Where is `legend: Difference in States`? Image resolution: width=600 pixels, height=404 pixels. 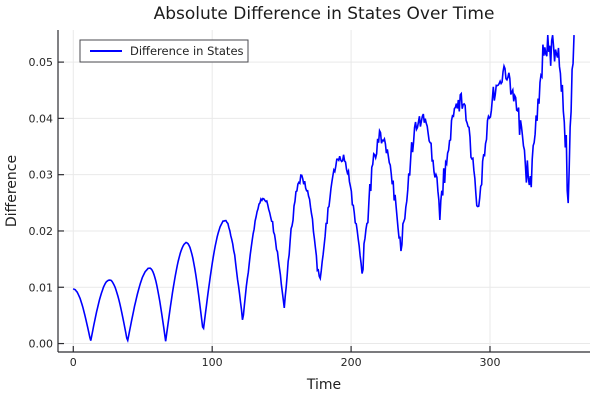 legend: Difference in States is located at coordinates (164, 51).